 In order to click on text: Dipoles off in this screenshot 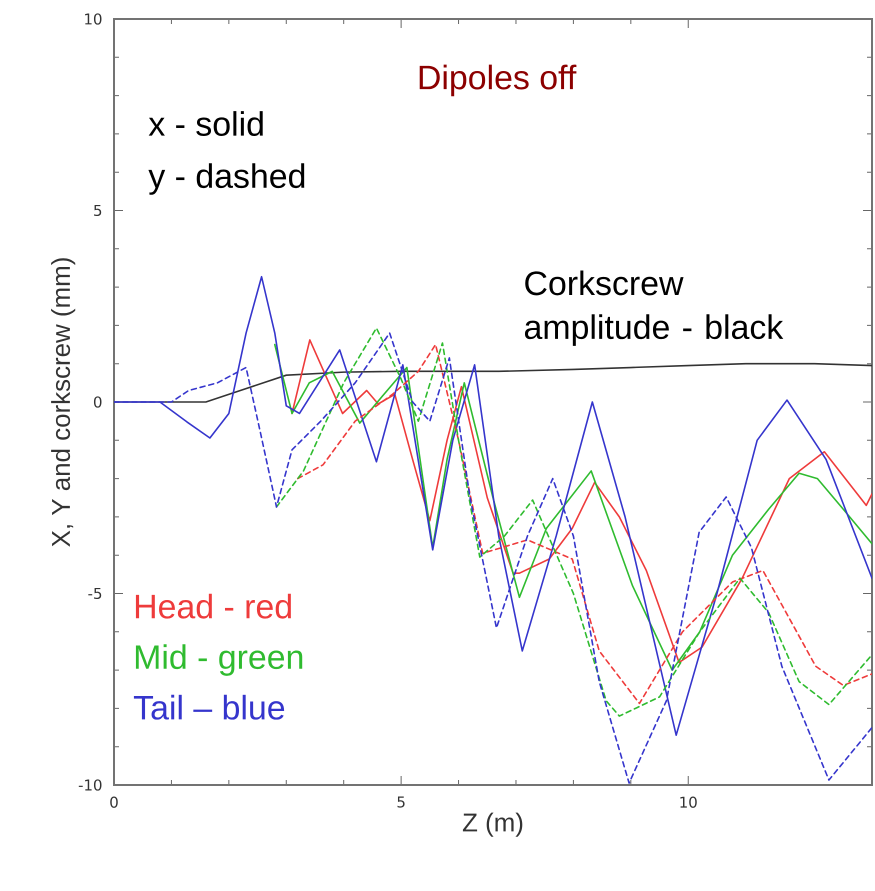, I will do `click(498, 80)`.